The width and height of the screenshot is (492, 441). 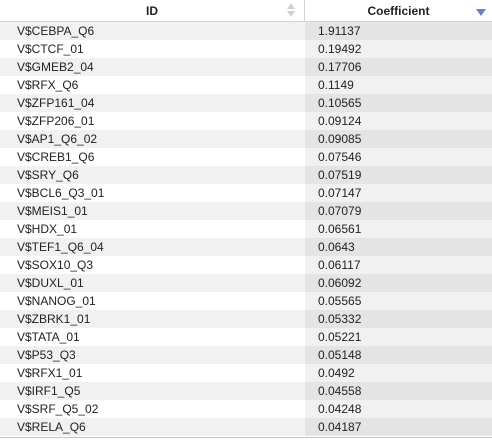 I want to click on cell-id: V$CEBPA_Q6, so click(x=152, y=31).